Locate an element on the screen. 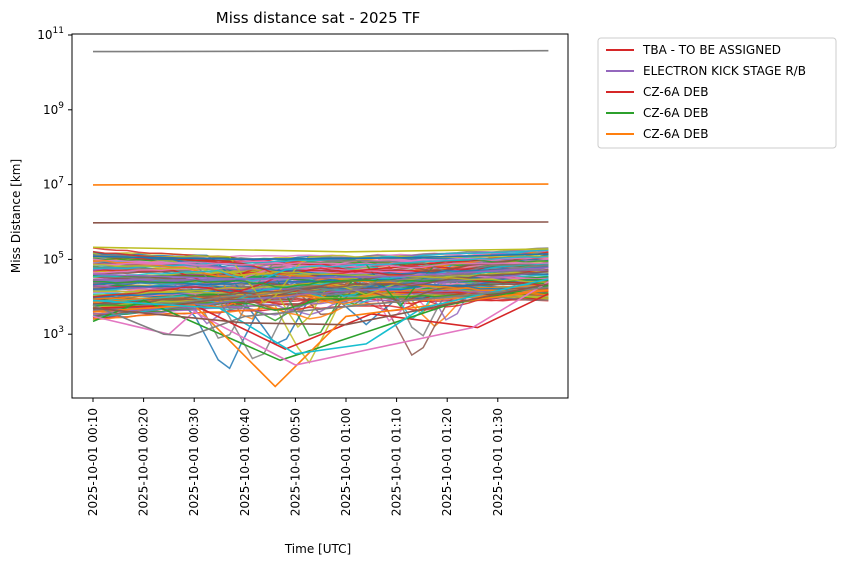  x-tick-label: 2025-10-01 00:30 is located at coordinates (194, 462).